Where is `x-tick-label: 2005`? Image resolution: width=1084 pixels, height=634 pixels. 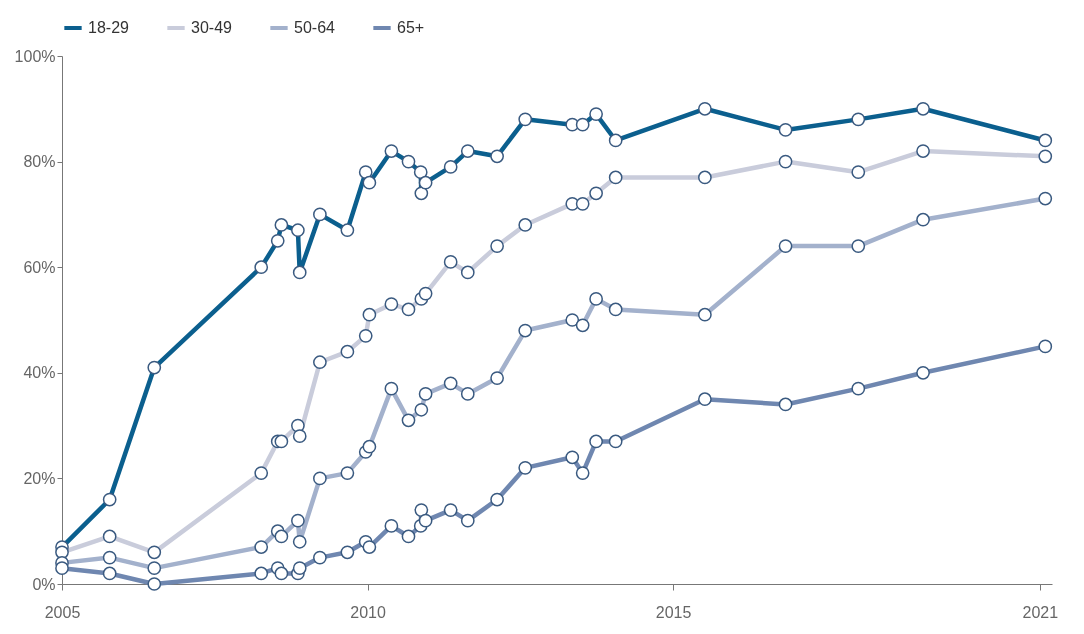 x-tick-label: 2005 is located at coordinates (62, 612).